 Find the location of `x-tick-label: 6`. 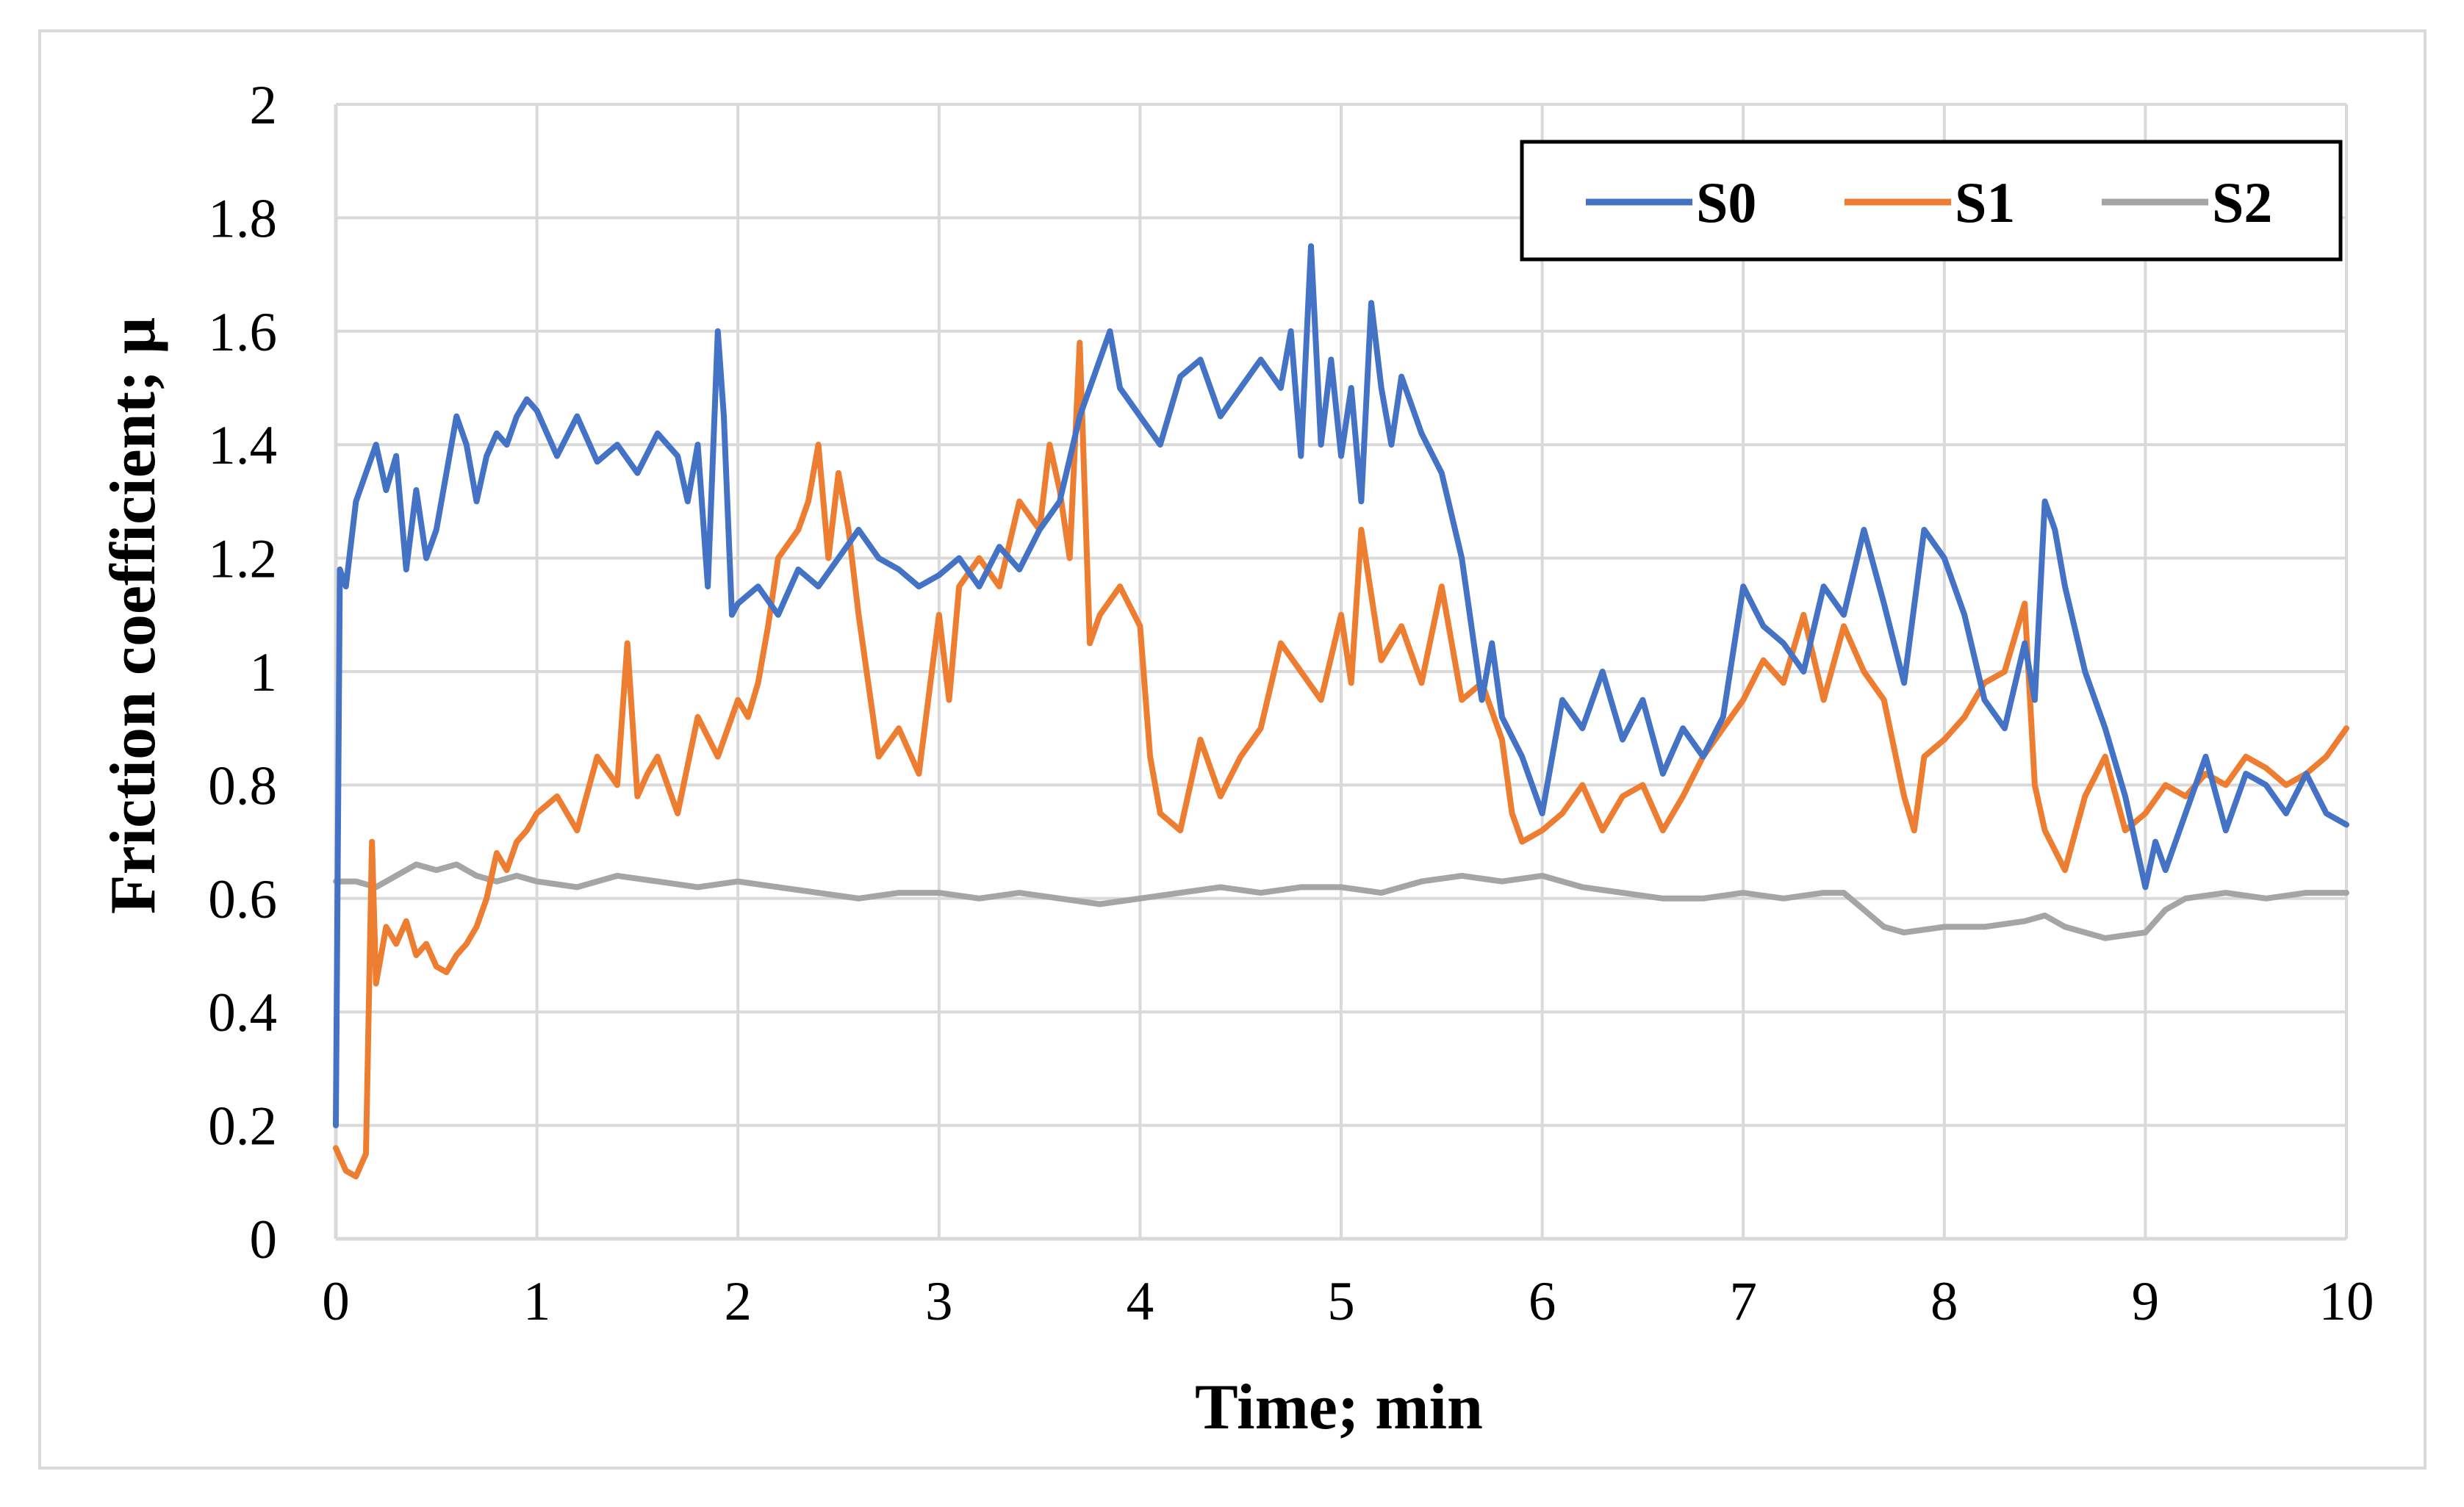

x-tick-label: 6 is located at coordinates (1542, 1301).